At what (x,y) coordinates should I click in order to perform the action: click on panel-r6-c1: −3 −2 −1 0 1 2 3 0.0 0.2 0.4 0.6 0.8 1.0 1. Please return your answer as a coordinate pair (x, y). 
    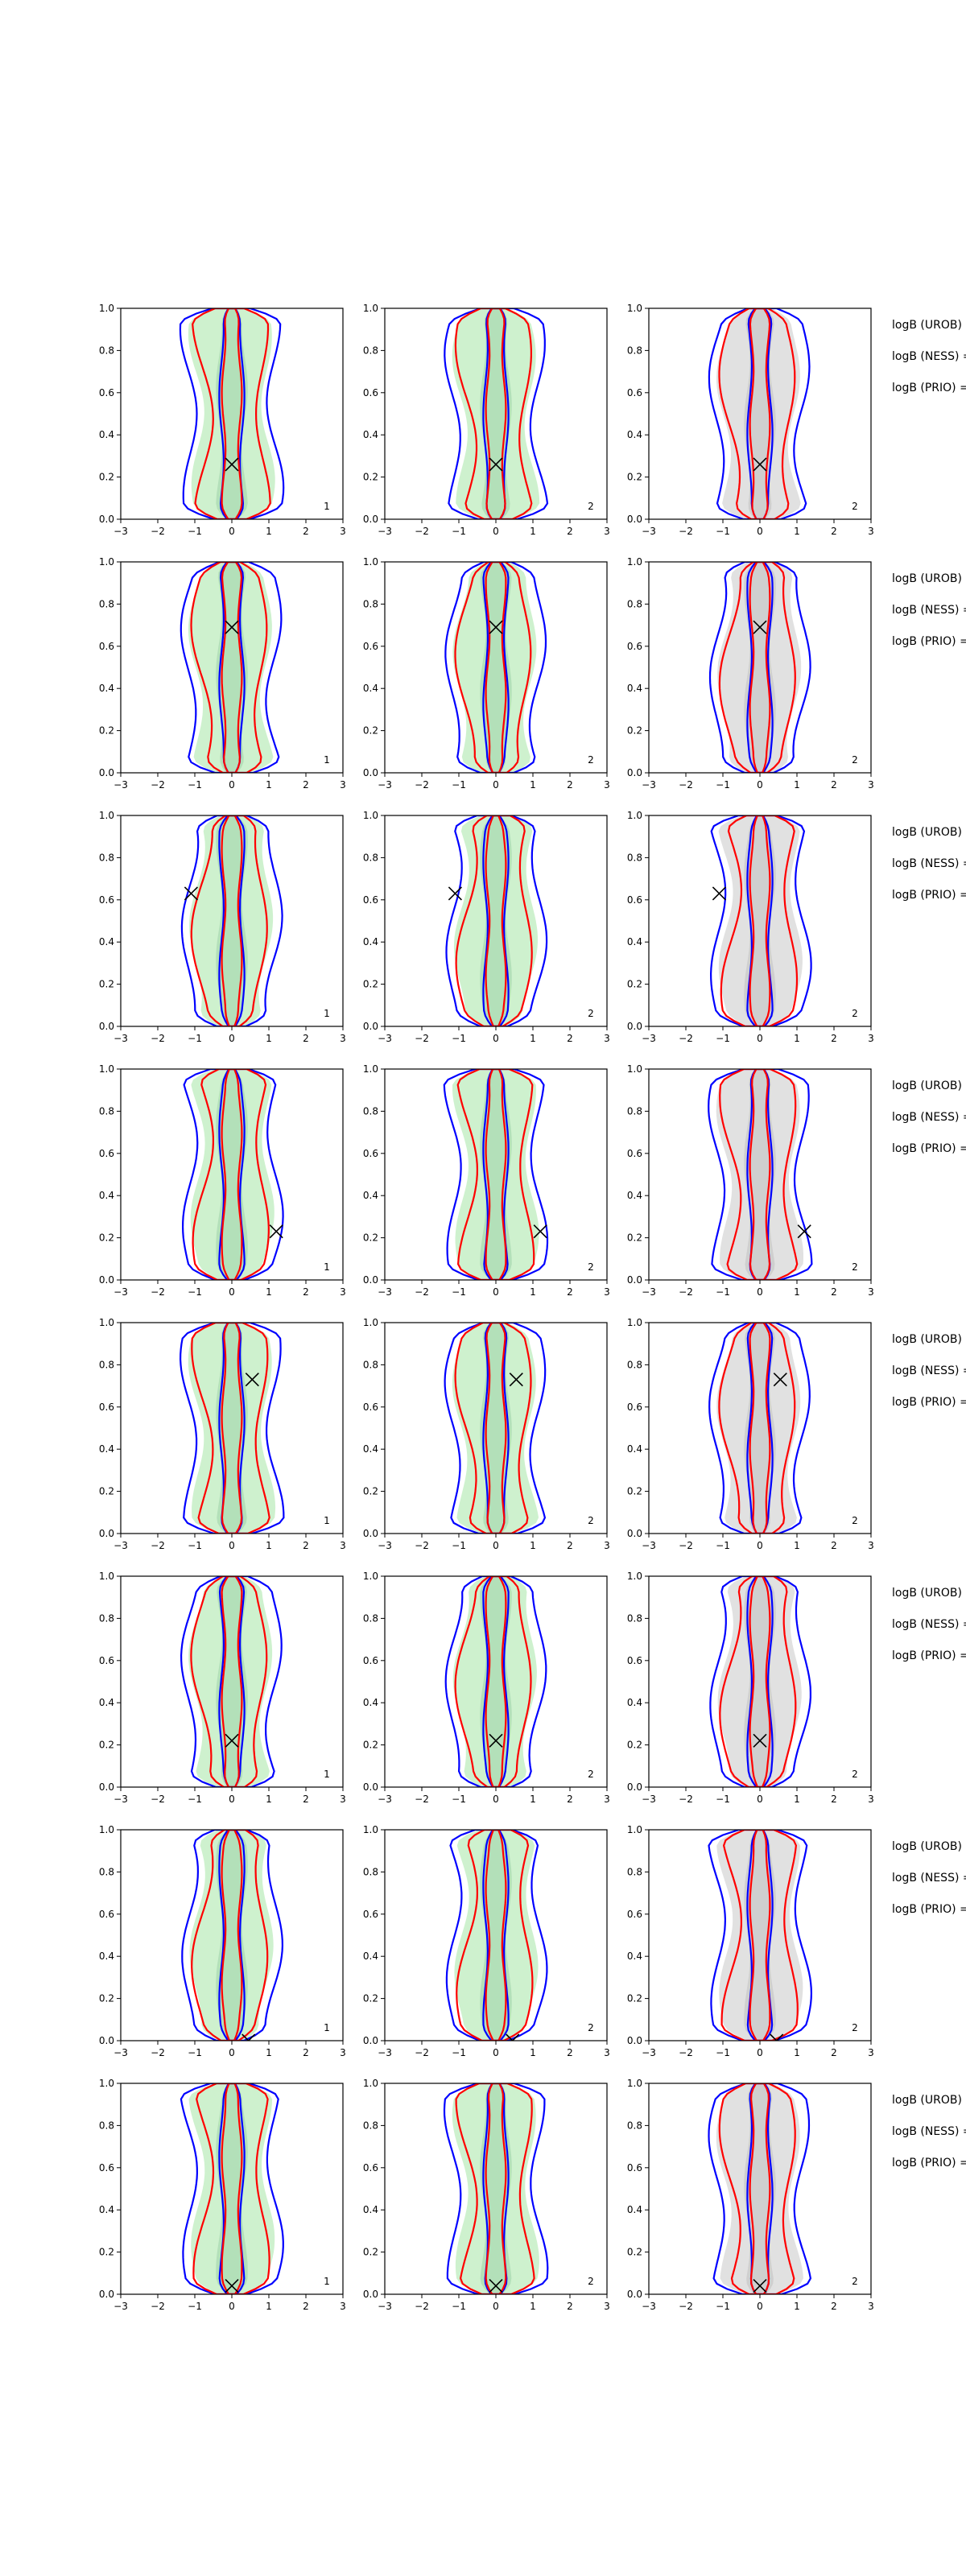
    Looking at the image, I should click on (222, 1688).